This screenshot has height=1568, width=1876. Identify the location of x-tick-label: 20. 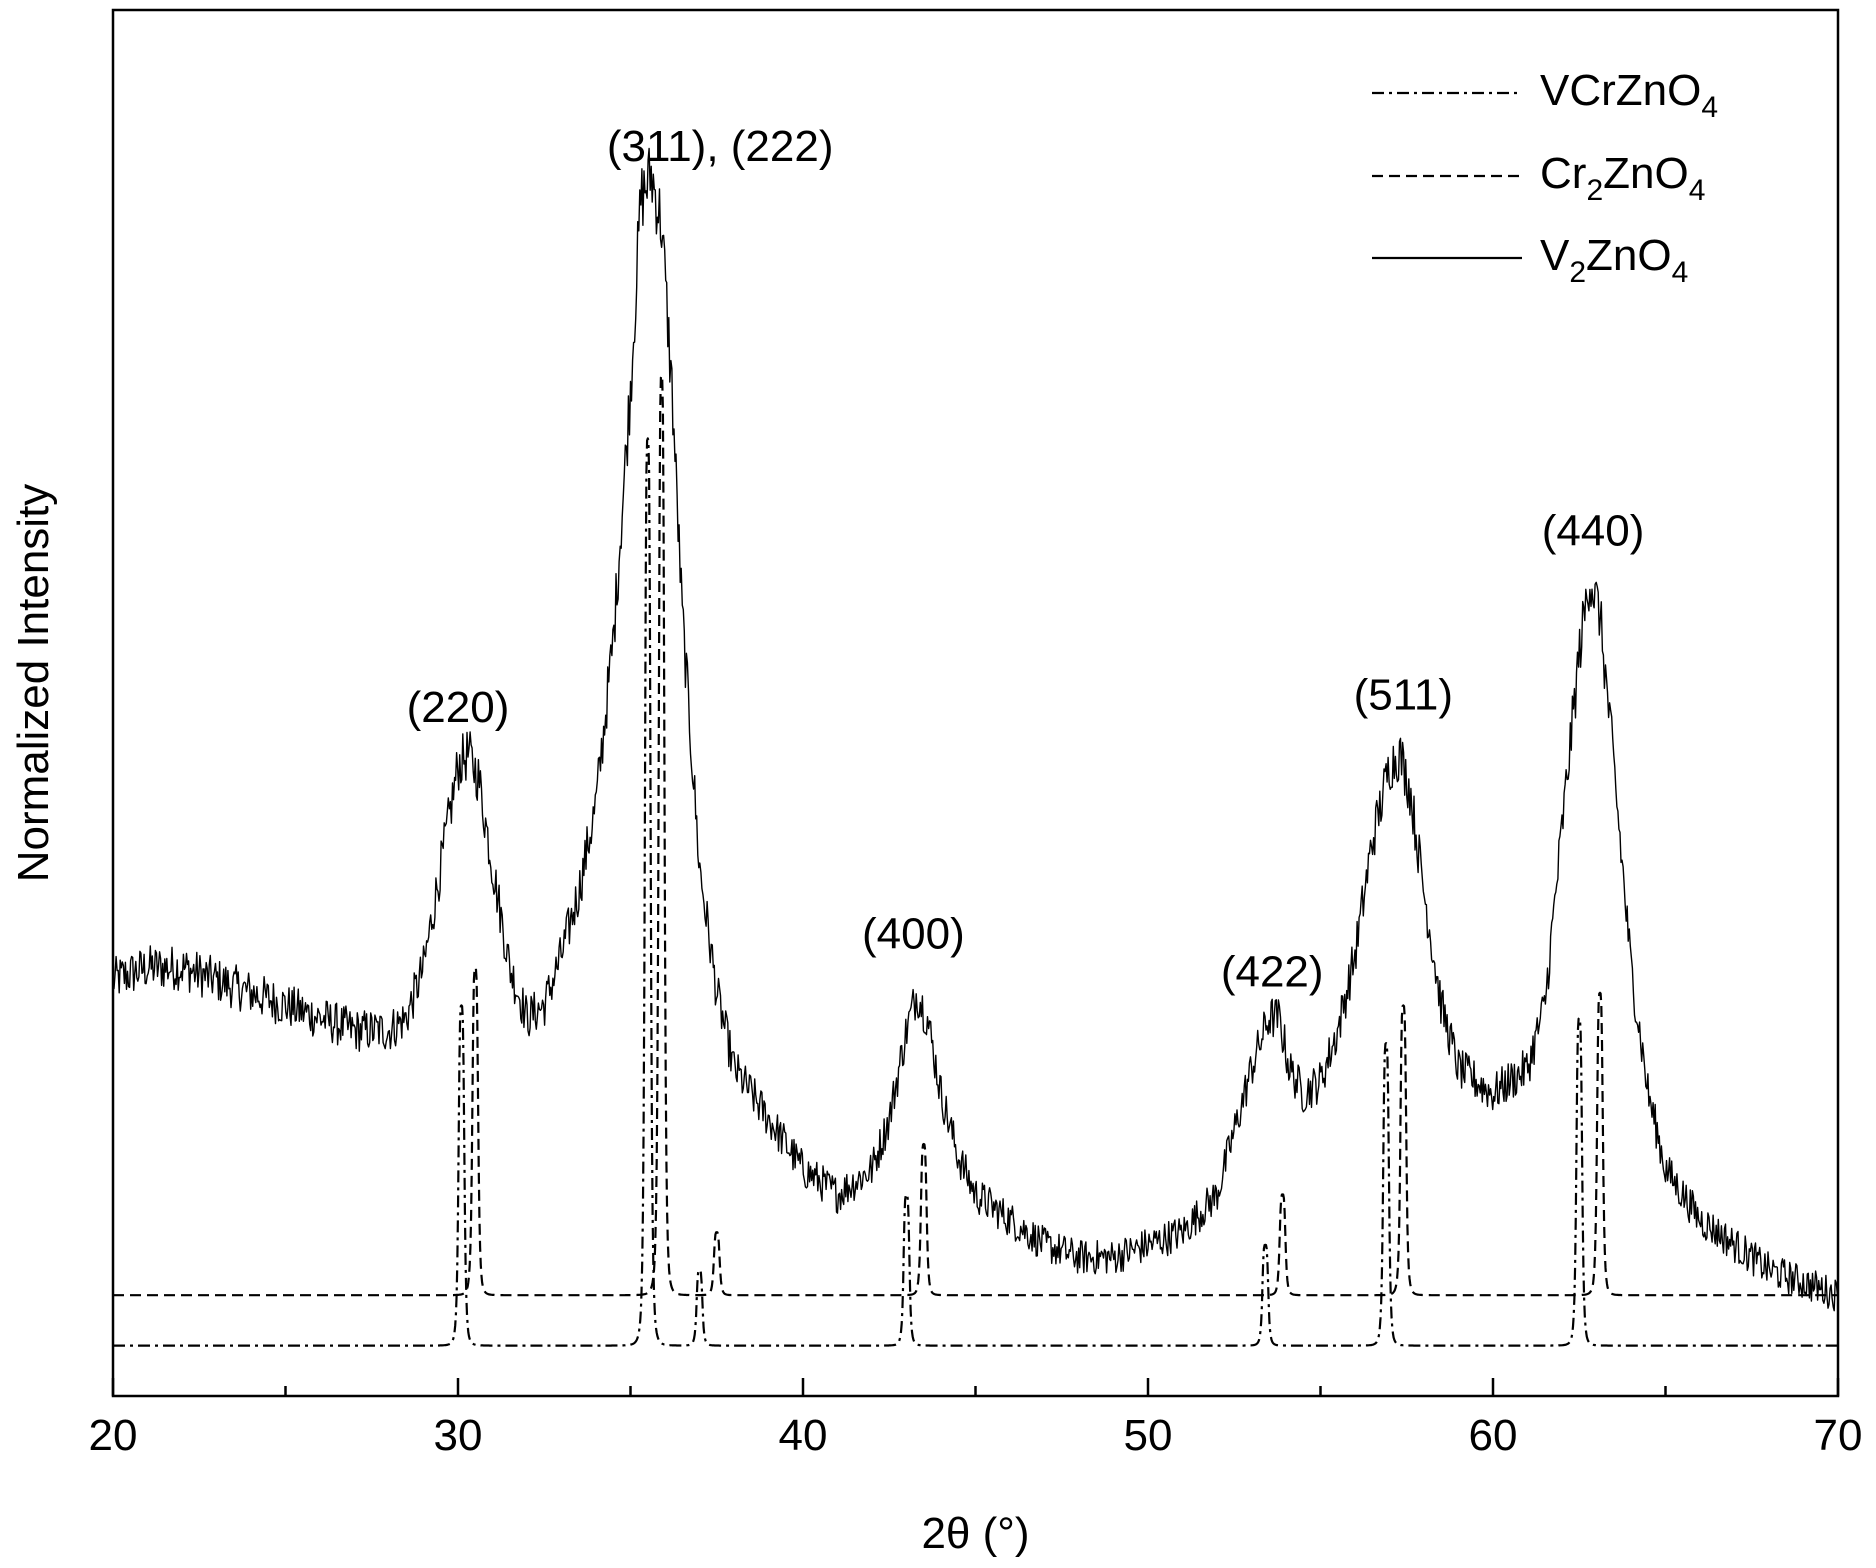
(113, 1435).